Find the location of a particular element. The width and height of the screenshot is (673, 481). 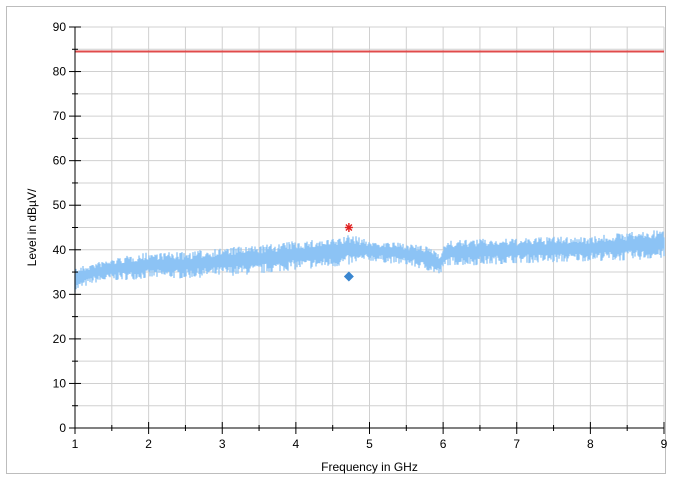

x-axis-title: Frequency in GHz is located at coordinates (369, 467).